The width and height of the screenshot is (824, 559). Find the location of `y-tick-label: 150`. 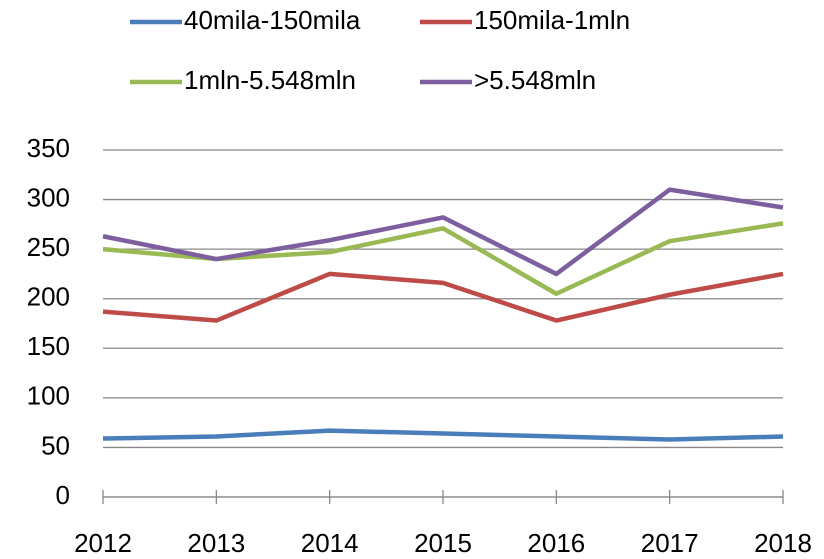

y-tick-label: 150 is located at coordinates (48, 346).